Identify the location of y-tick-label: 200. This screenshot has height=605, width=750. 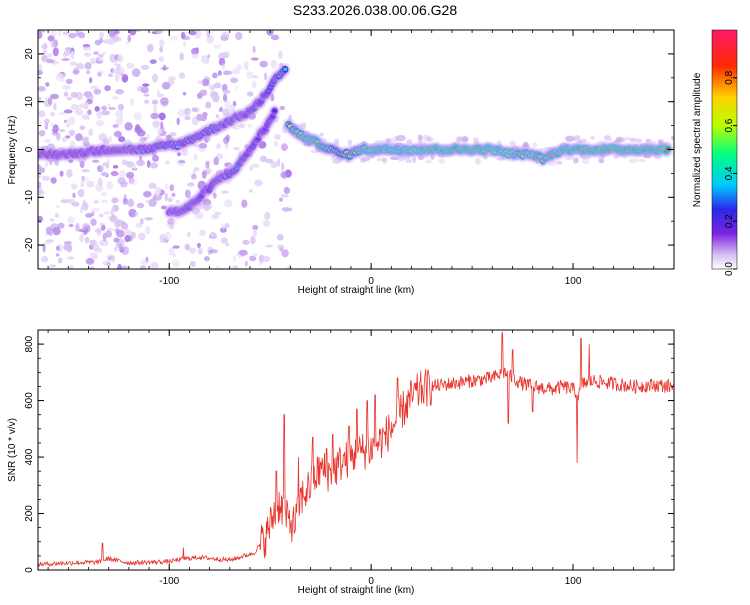
(29, 513).